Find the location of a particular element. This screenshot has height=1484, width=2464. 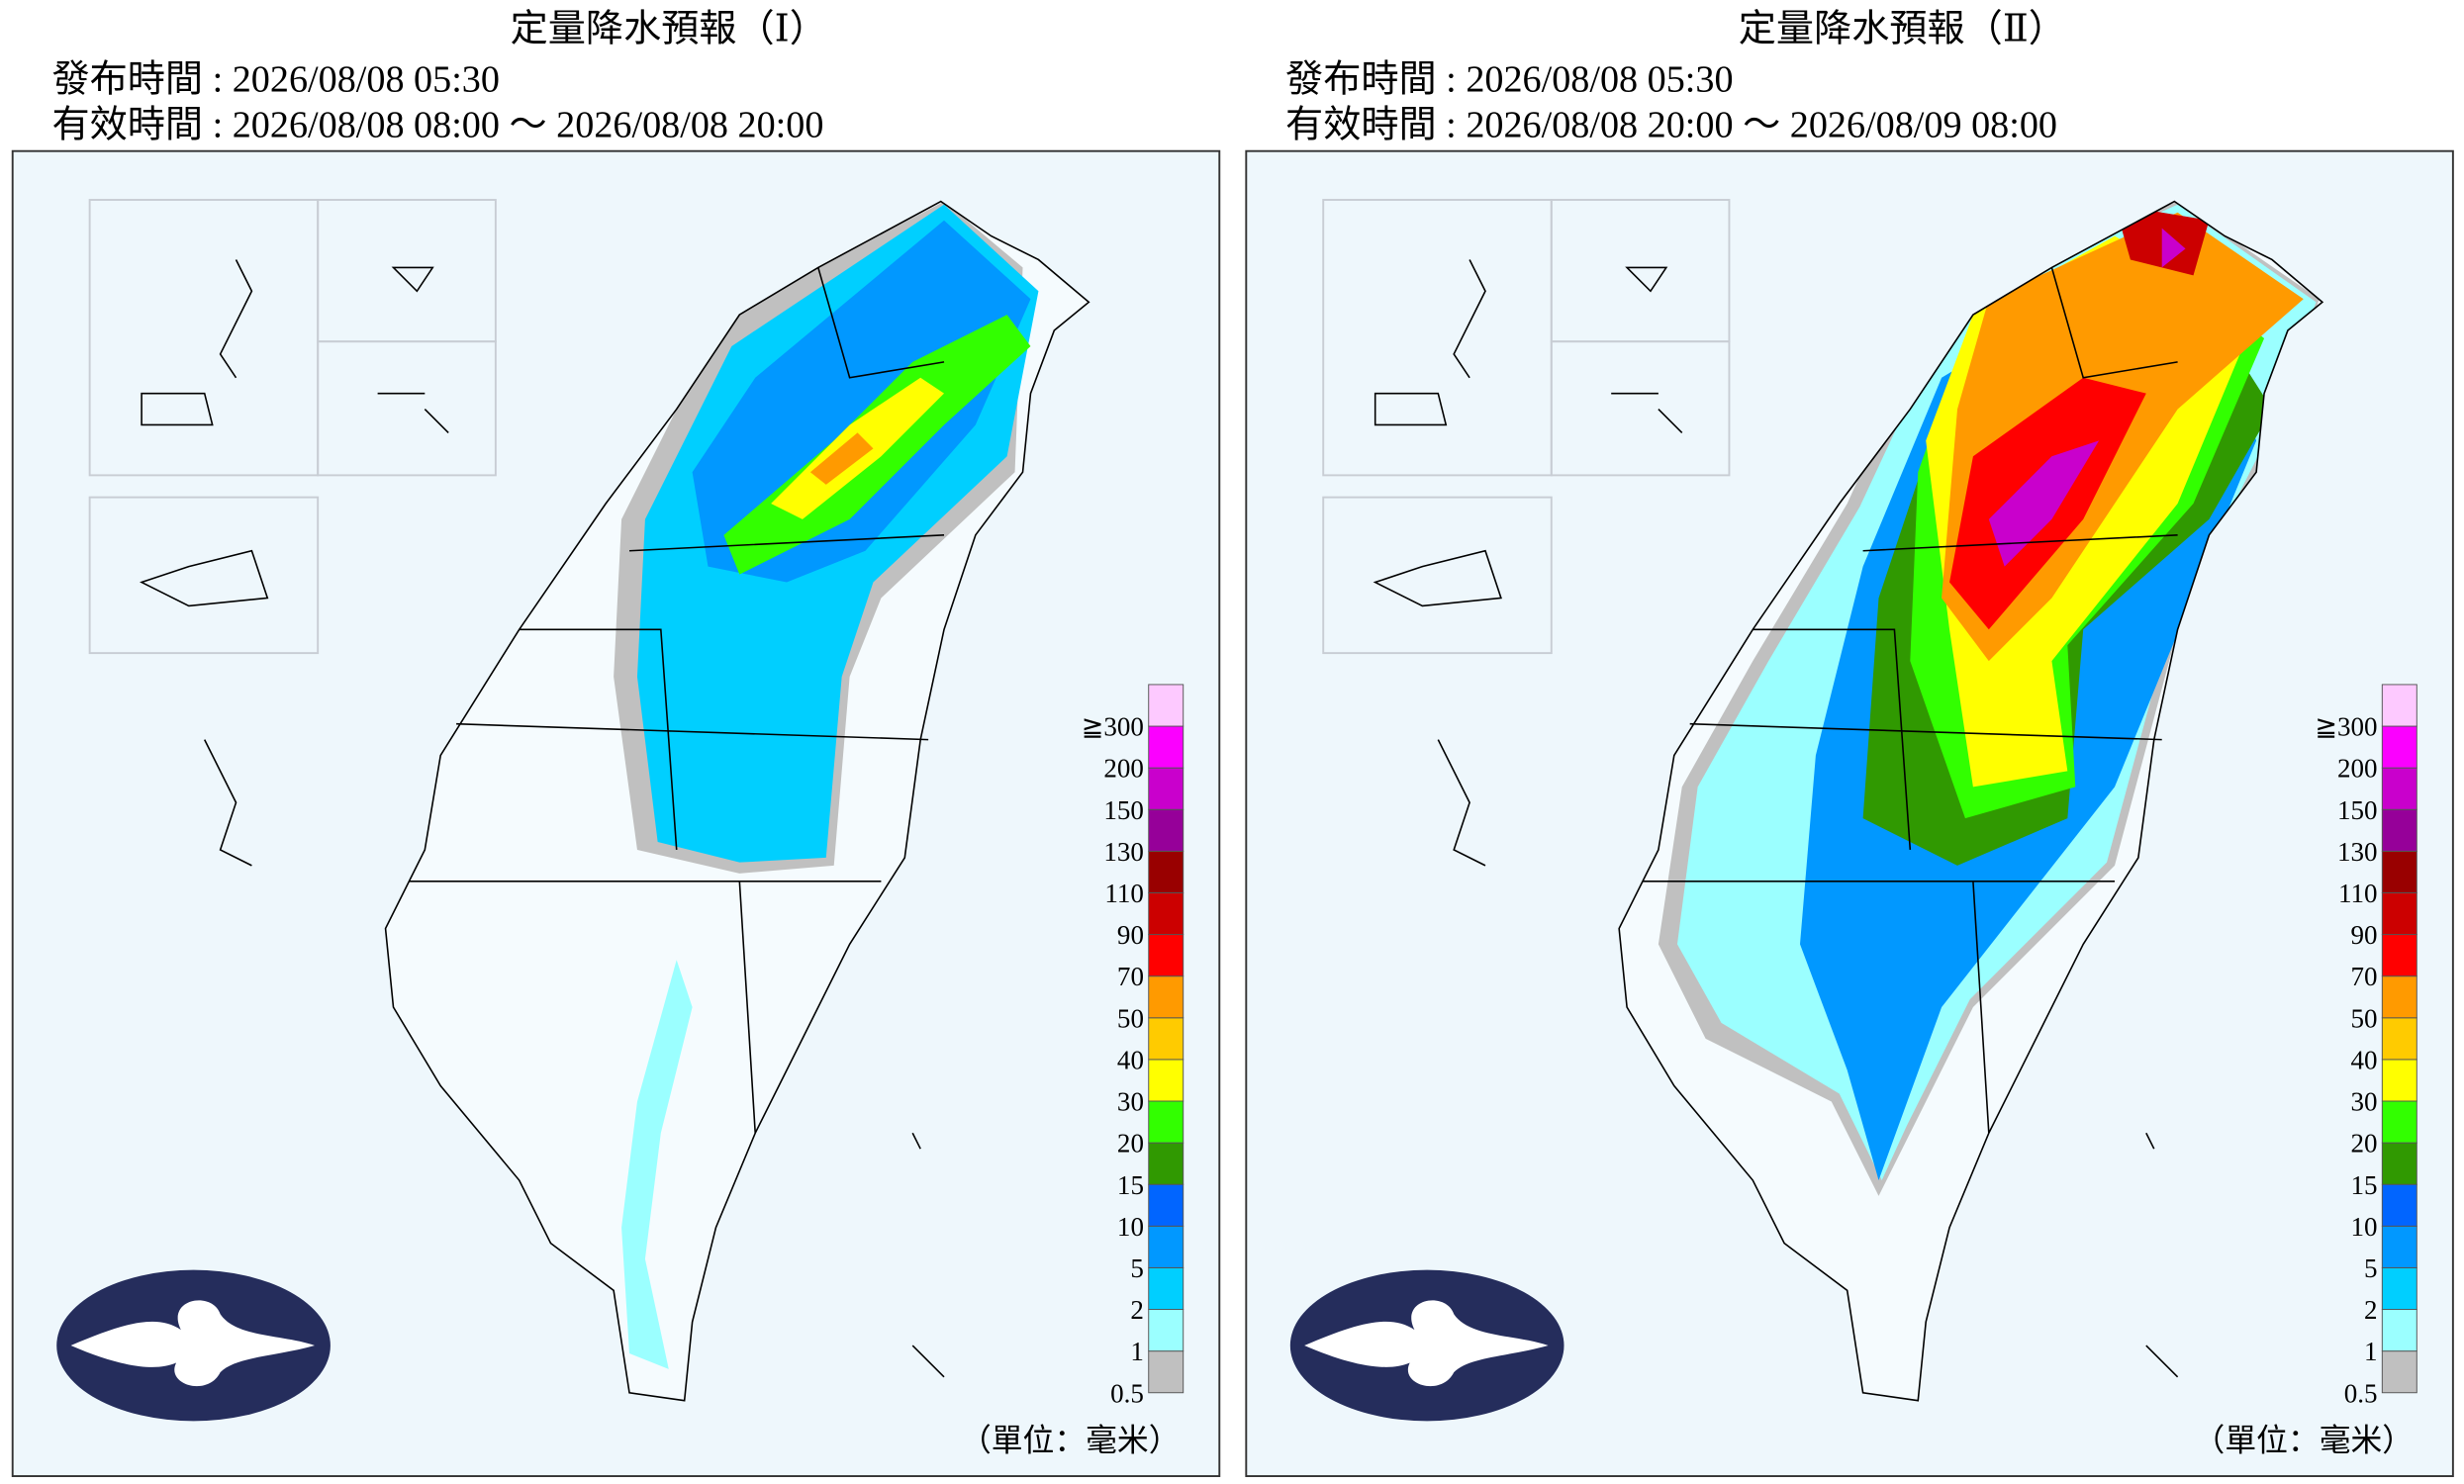

panel-title: 定量降水預報（Ⅰ） is located at coordinates (669, 28).